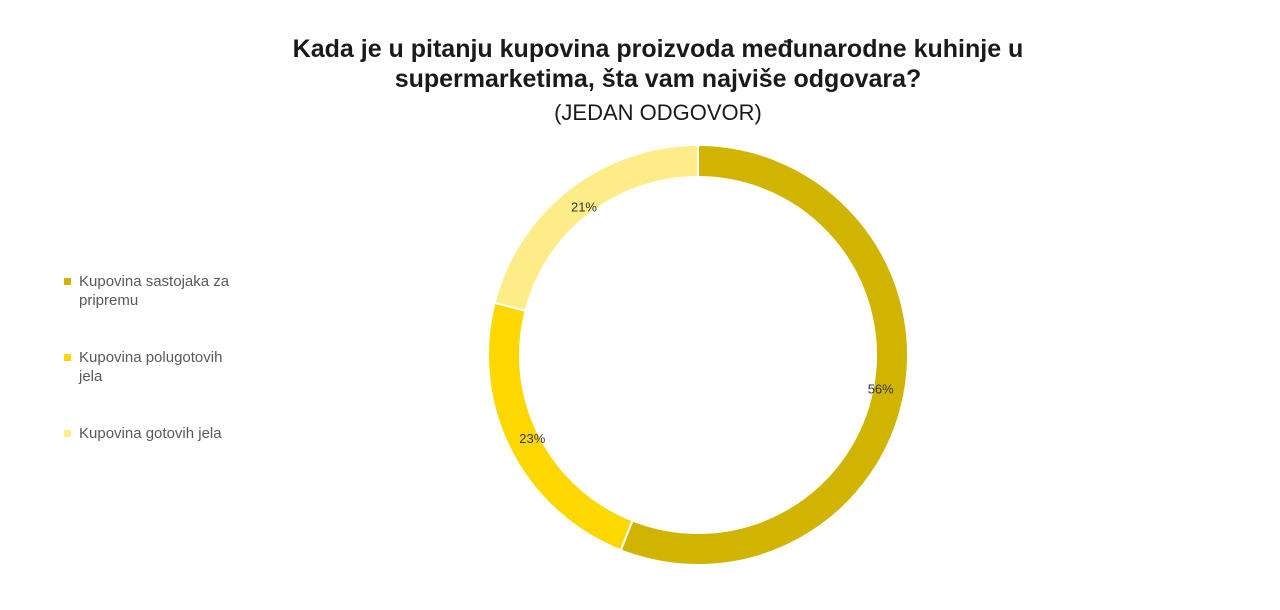  What do you see at coordinates (532, 438) in the screenshot?
I see `data-label: 23%` at bounding box center [532, 438].